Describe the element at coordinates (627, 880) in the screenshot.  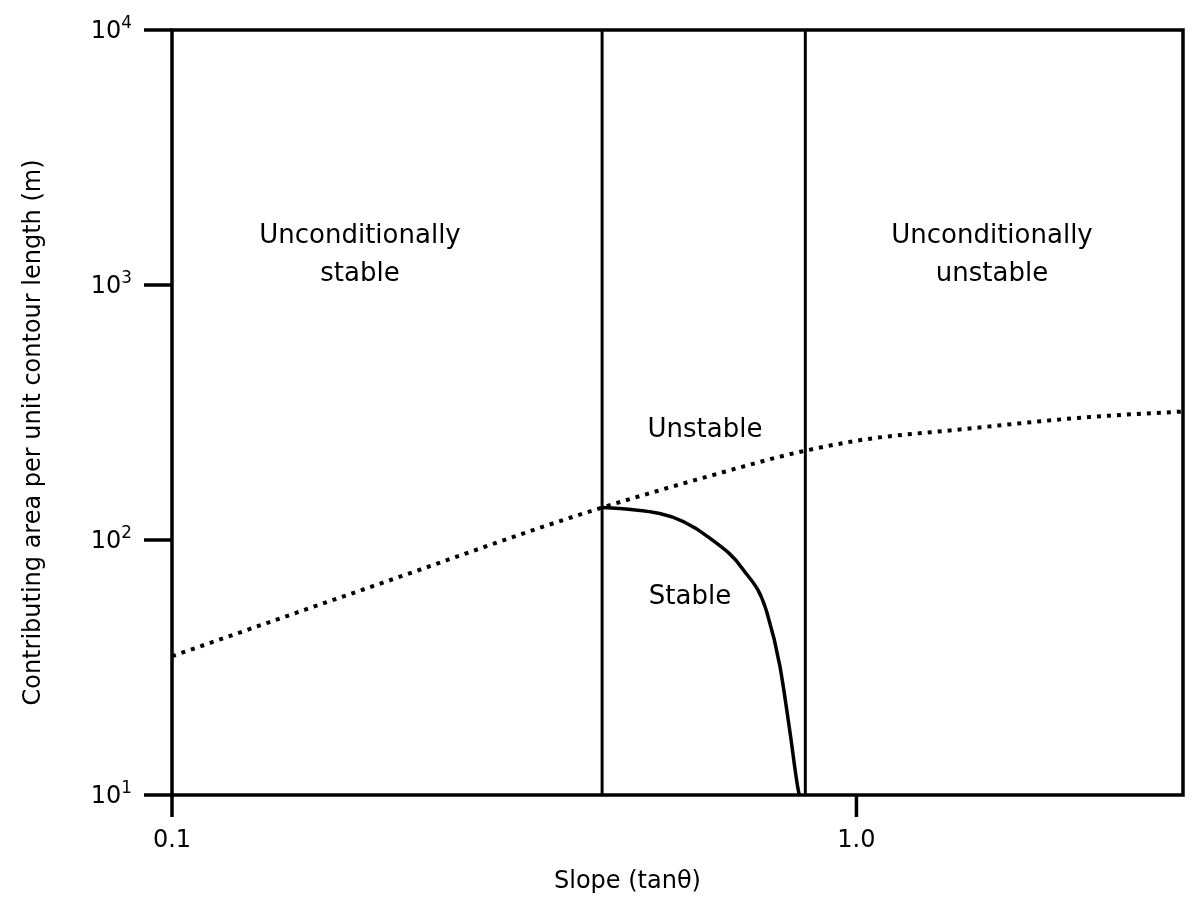
I see `x-axis-title: Slope (tanθ)` at that location.